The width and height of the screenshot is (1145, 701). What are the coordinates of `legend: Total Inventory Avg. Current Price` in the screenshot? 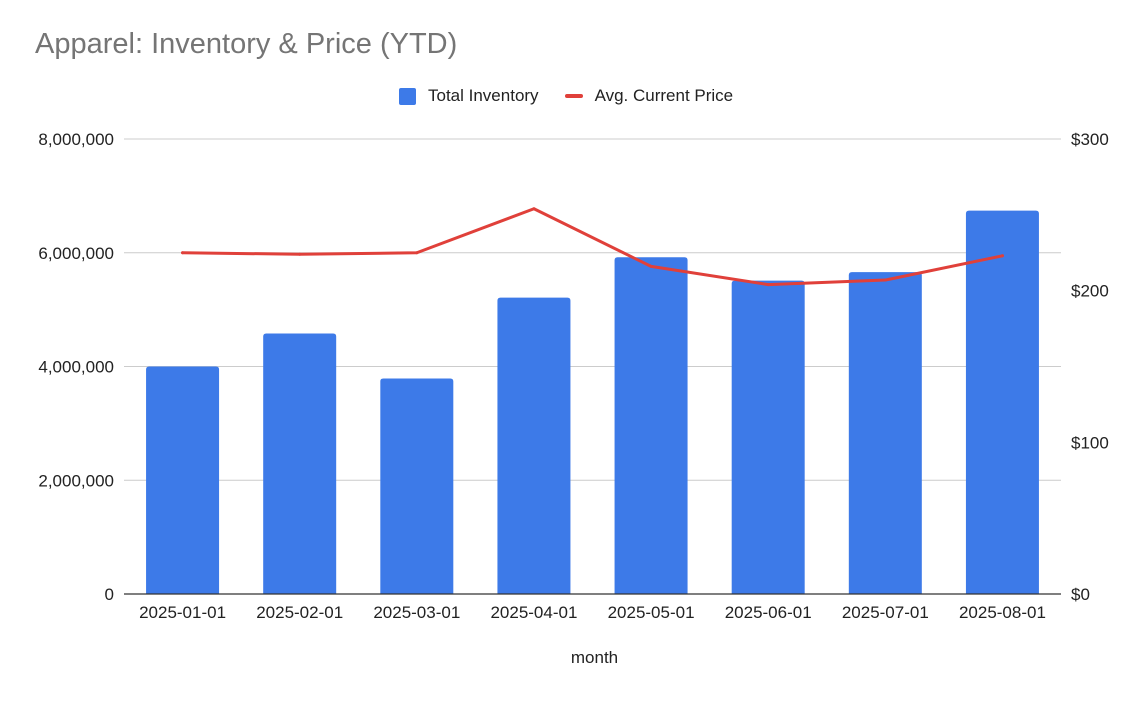 It's located at (579, 96).